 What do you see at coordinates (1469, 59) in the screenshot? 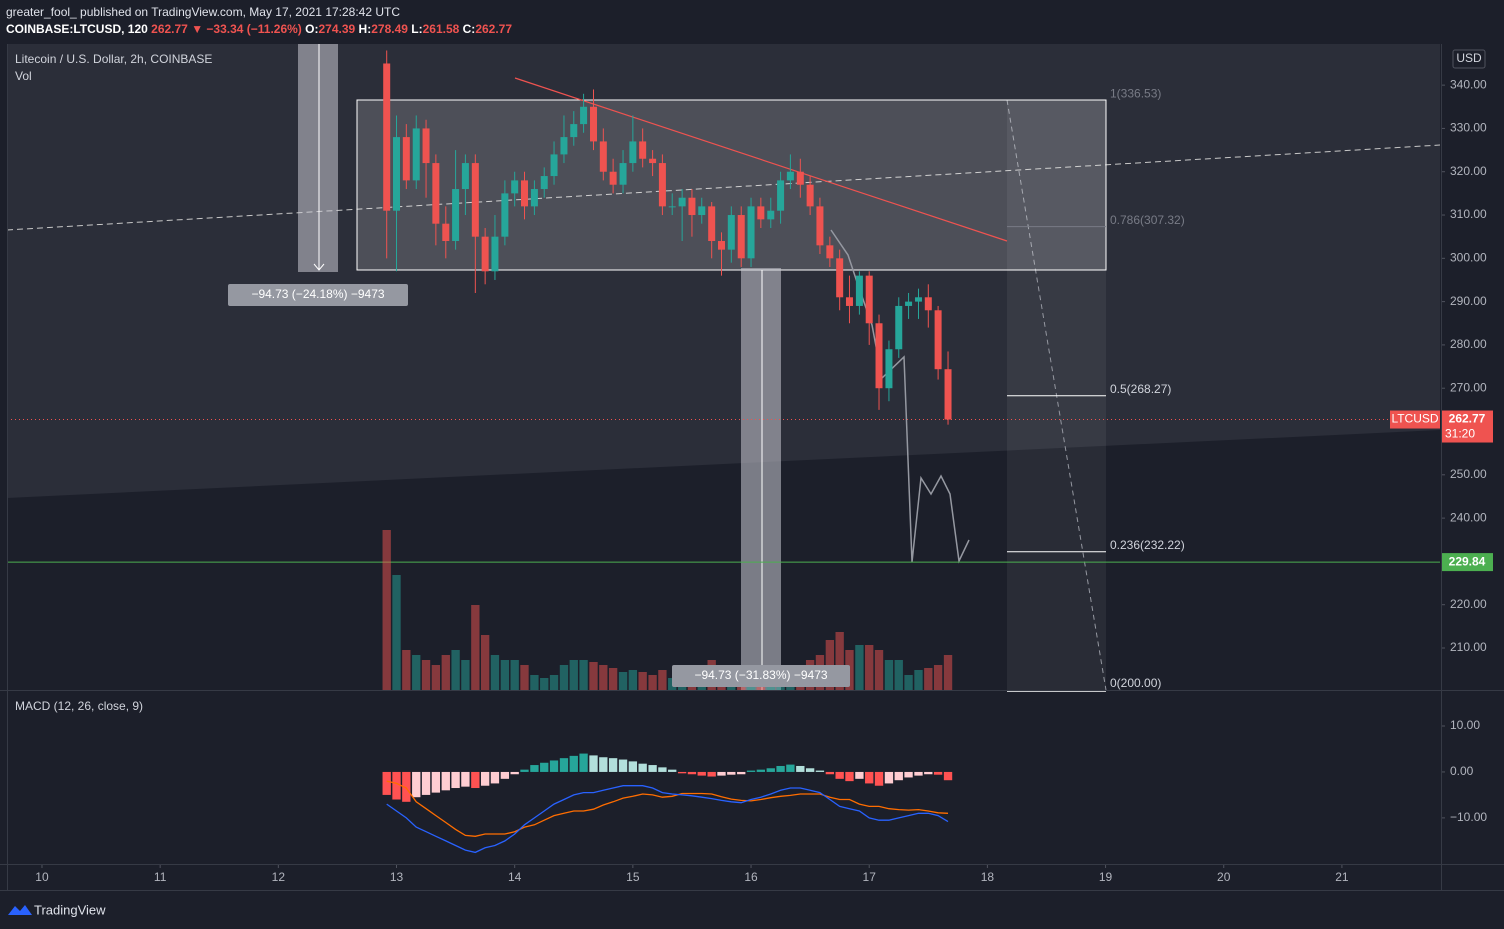
I see `currency-box` at bounding box center [1469, 59].